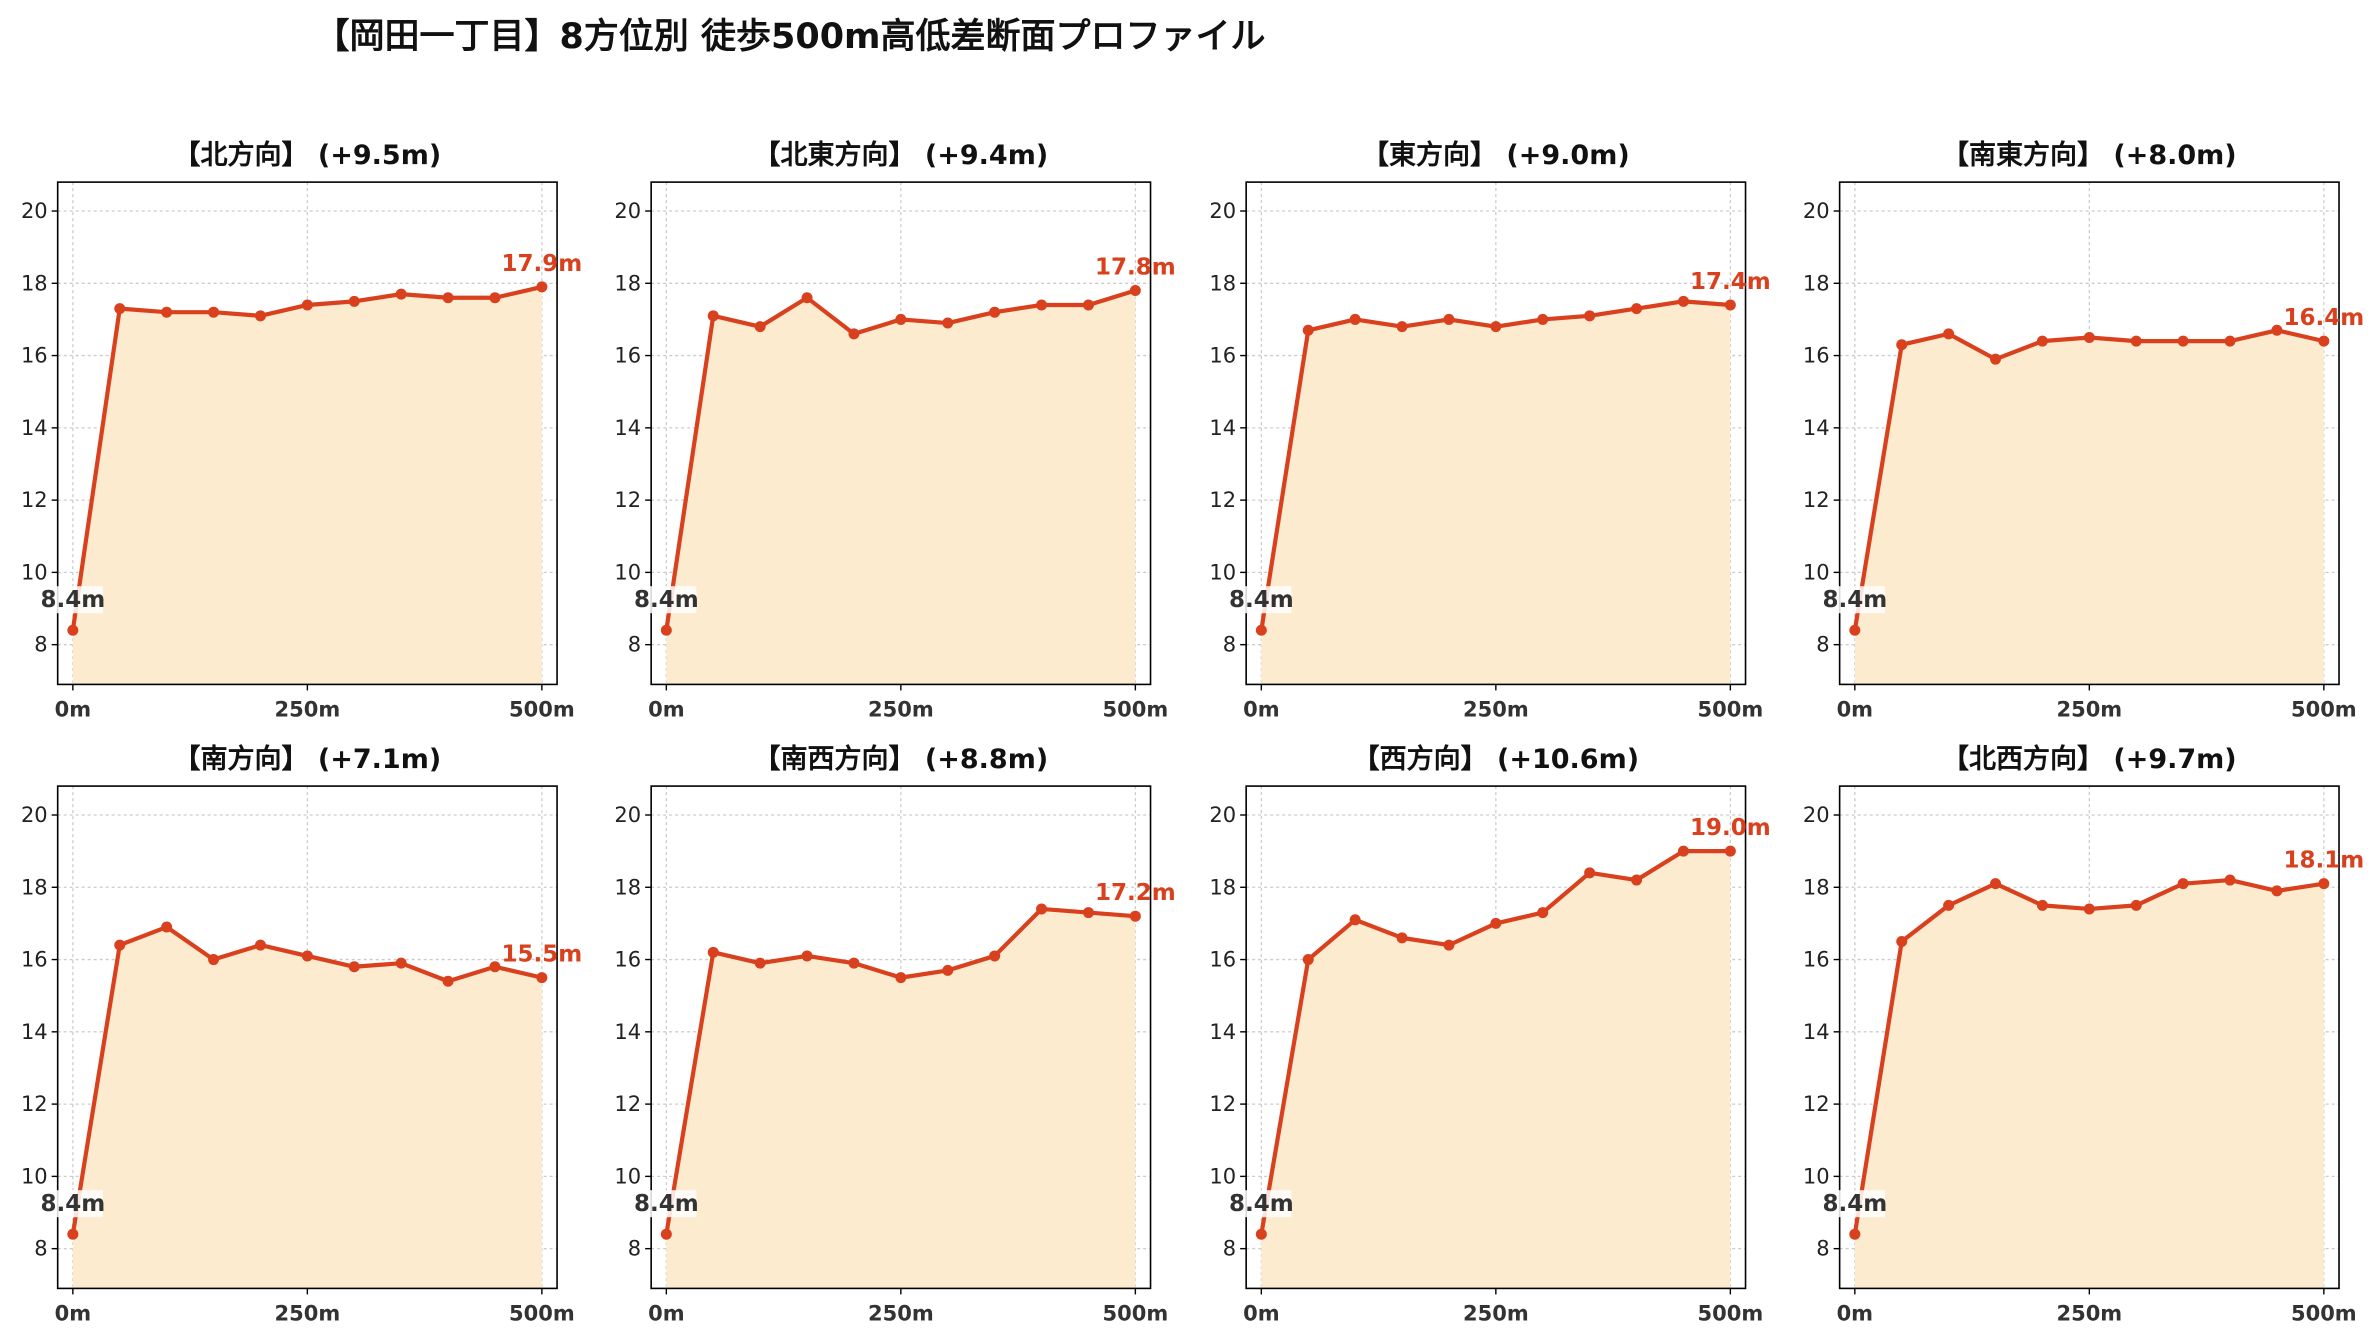  Describe the element at coordinates (2323, 861) in the screenshot. I see `end-elevation-label: 18.1m` at that location.